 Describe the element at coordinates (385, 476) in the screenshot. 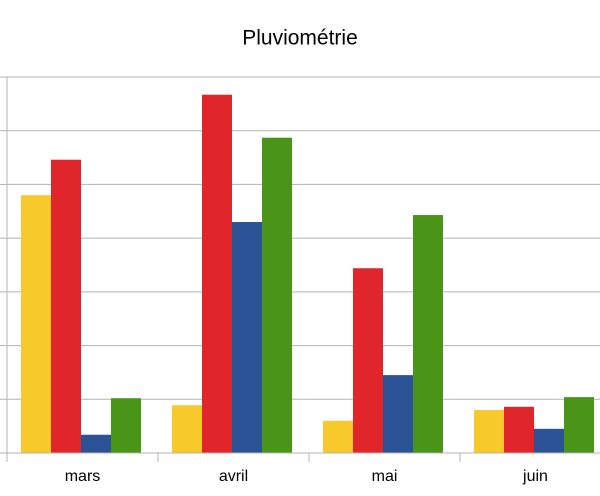

I see `x-tick-label: mai` at that location.